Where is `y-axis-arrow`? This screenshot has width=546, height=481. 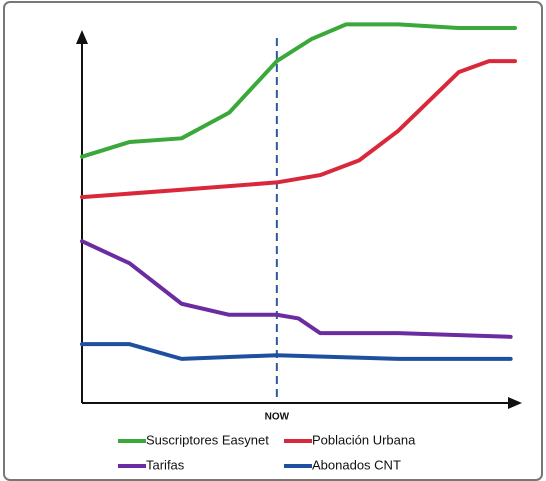 y-axis-arrow is located at coordinates (82, 37).